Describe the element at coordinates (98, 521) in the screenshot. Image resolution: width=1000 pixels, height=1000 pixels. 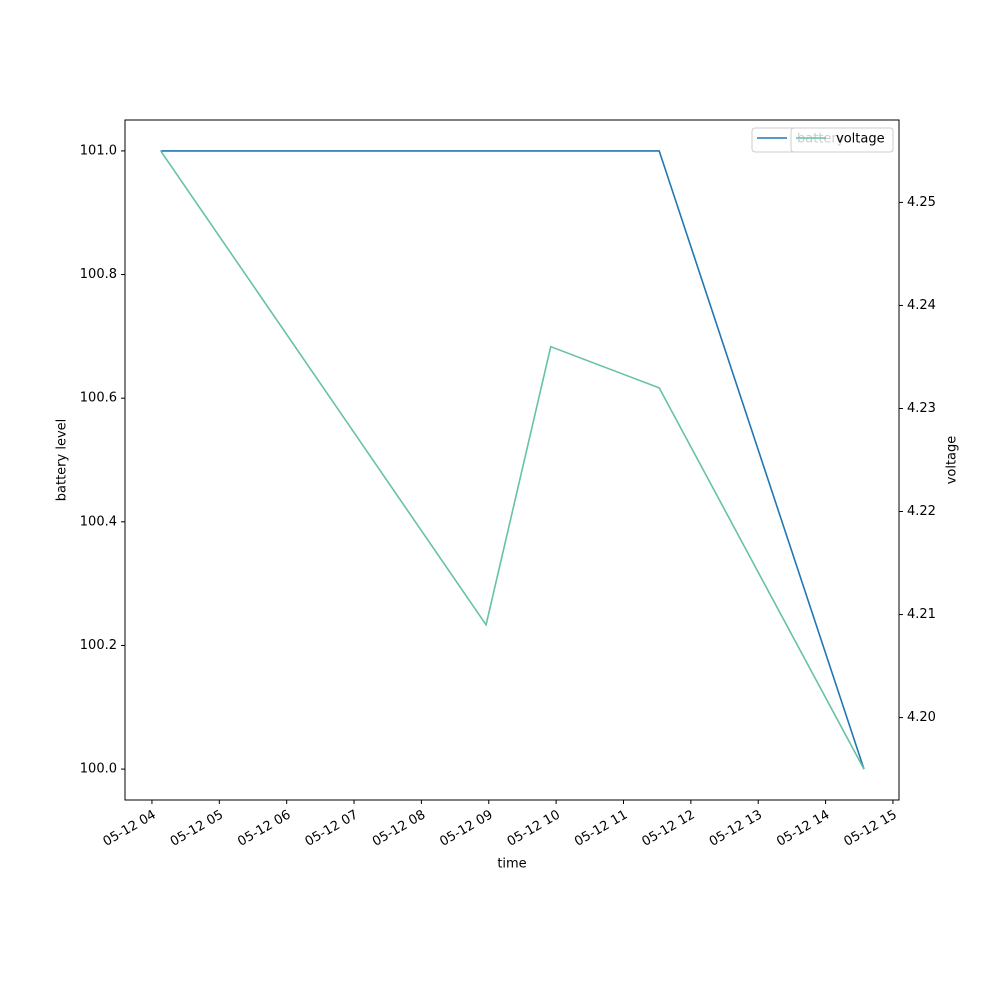
I see `y-tick-label: 100.4` at that location.